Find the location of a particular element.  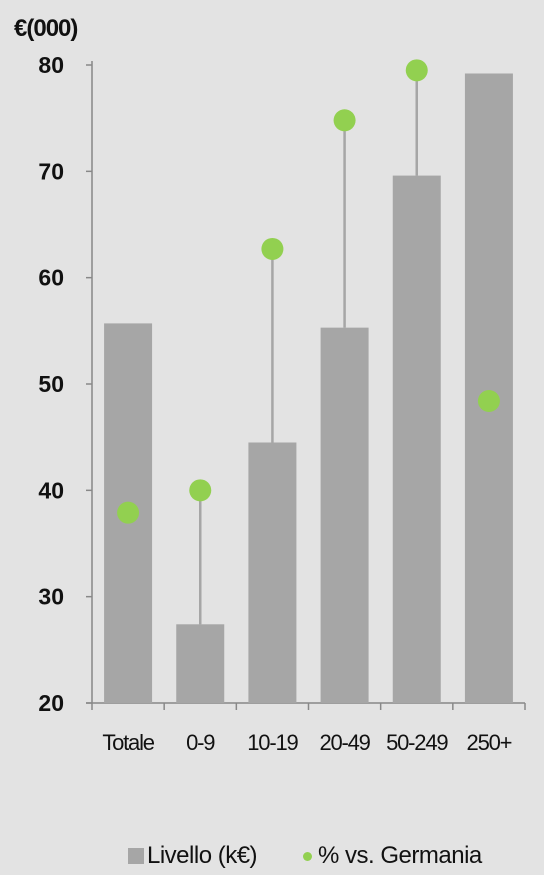

x-tick-label-0-9: 0-9 is located at coordinates (200, 742).